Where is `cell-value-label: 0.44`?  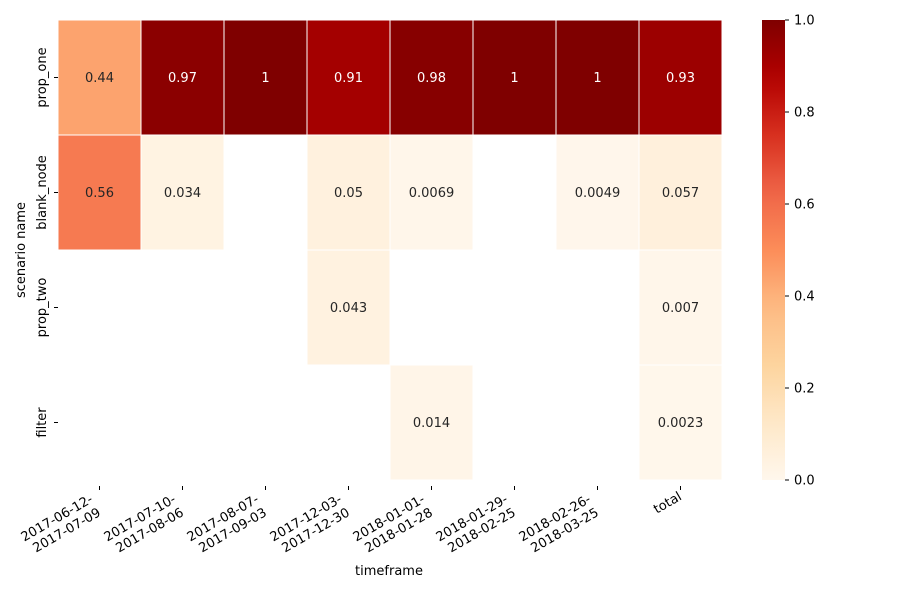 cell-value-label: 0.44 is located at coordinates (99, 78).